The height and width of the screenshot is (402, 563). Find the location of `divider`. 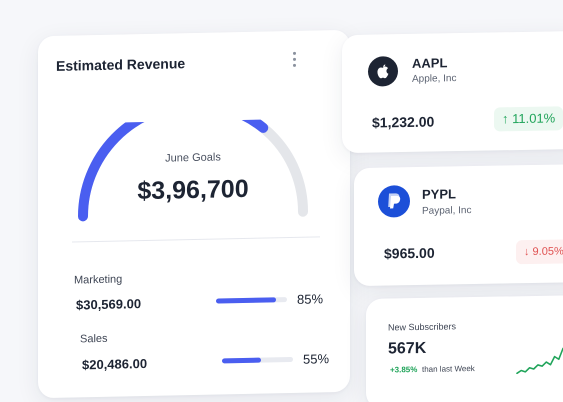

divider is located at coordinates (196, 239).